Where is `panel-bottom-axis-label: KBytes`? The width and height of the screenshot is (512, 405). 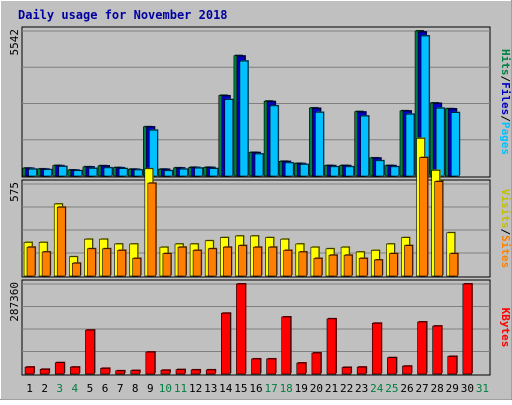
panel-bottom-axis-label: KBytes is located at coordinates (505, 328).